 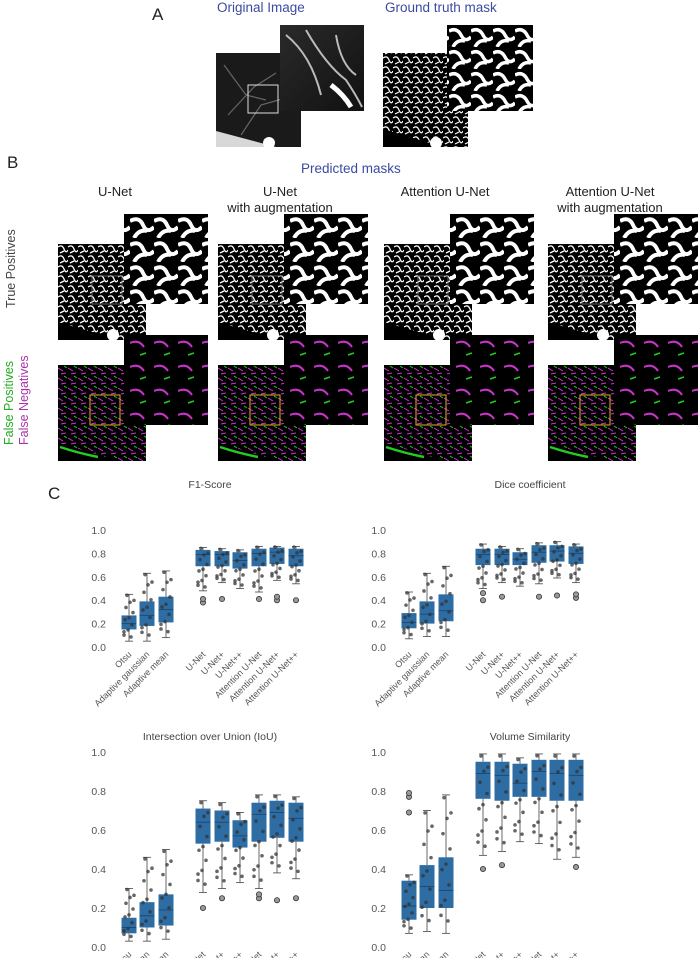 I want to click on column-title-line2: with augmentation, so click(x=280, y=207).